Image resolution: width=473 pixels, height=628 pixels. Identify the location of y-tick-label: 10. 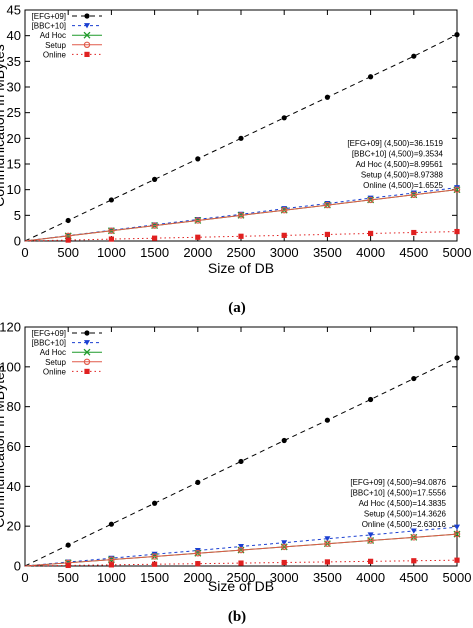
(14, 189).